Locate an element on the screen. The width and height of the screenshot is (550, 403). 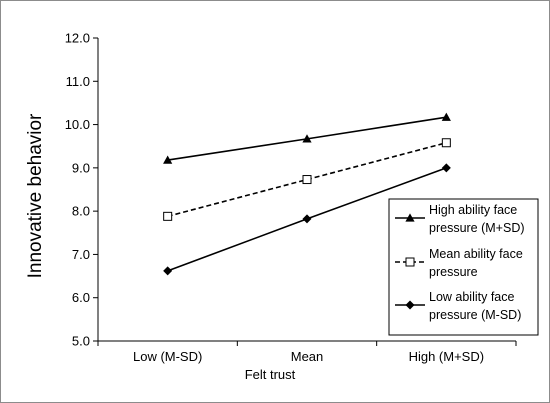
legend-label: pressure is located at coordinates (453, 272).